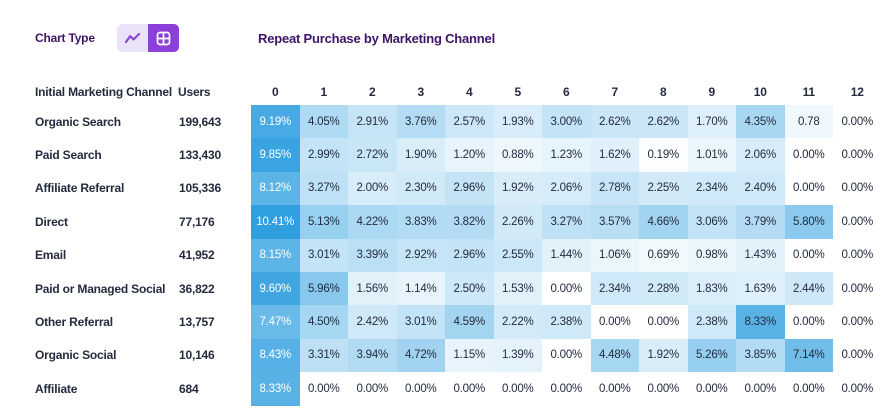 The image size is (886, 408). Describe the element at coordinates (323, 355) in the screenshot. I see `heatmap-cell: 3.31%` at that location.